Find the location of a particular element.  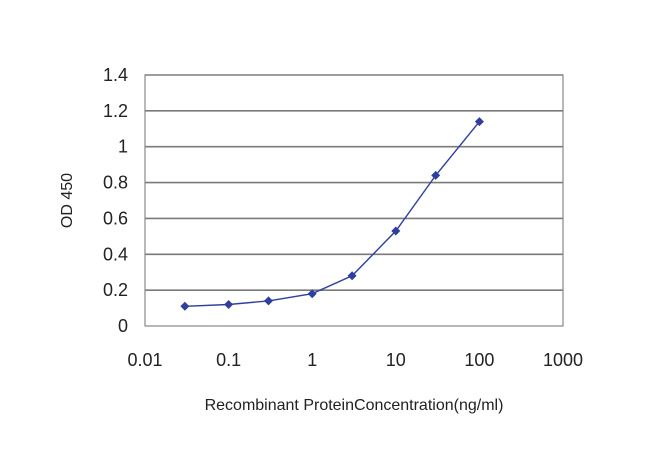

x-tick-labels: 0.01 0.1 1 10 100 1000 is located at coordinates (355, 360).